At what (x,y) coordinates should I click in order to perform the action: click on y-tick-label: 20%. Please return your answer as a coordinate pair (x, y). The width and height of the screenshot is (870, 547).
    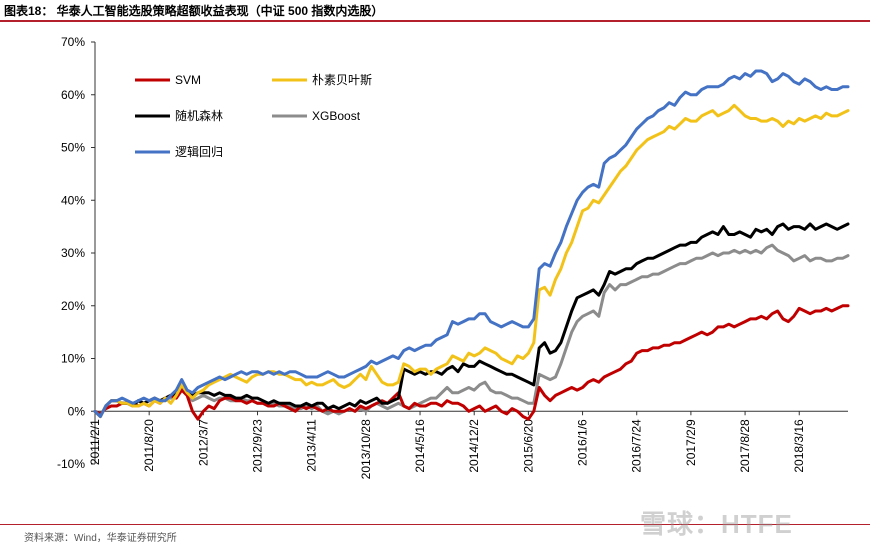
    Looking at the image, I should click on (73, 306).